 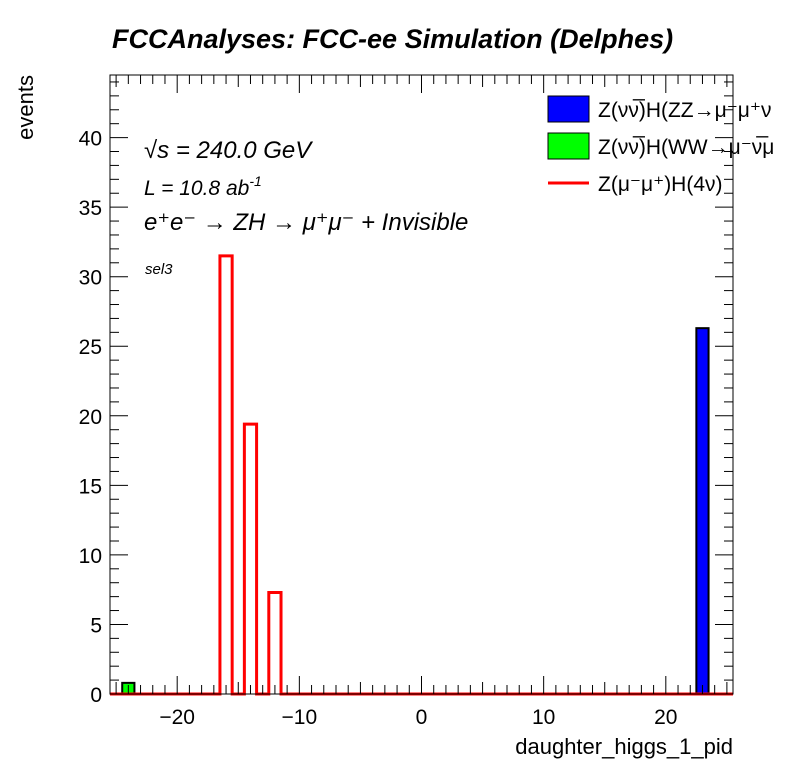 What do you see at coordinates (686, 147) in the screenshot?
I see `legend-label-1: Z(νν̅)H(WW→μ⁻ν̅μ` at bounding box center [686, 147].